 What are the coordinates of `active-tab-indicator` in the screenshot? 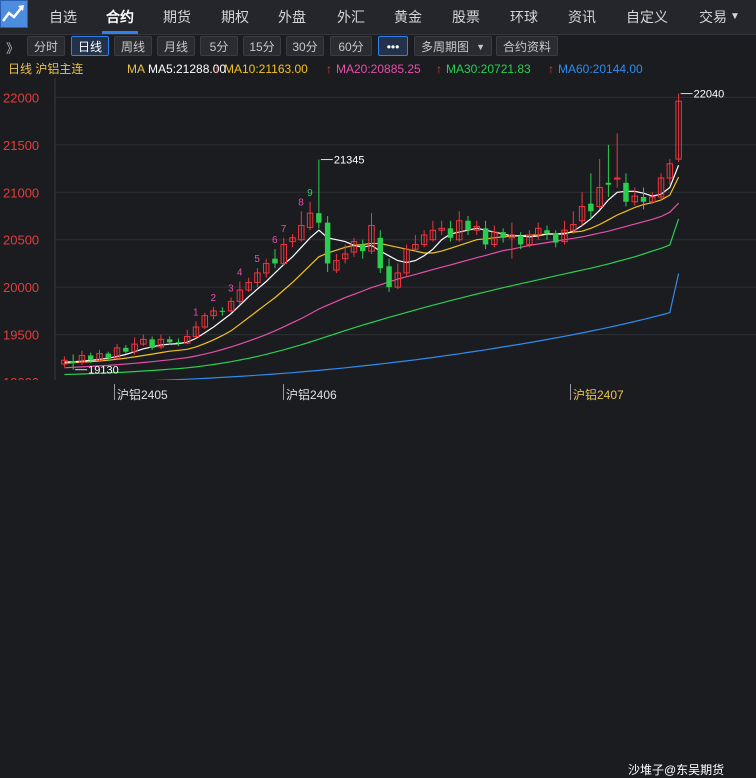 It's located at (120, 32).